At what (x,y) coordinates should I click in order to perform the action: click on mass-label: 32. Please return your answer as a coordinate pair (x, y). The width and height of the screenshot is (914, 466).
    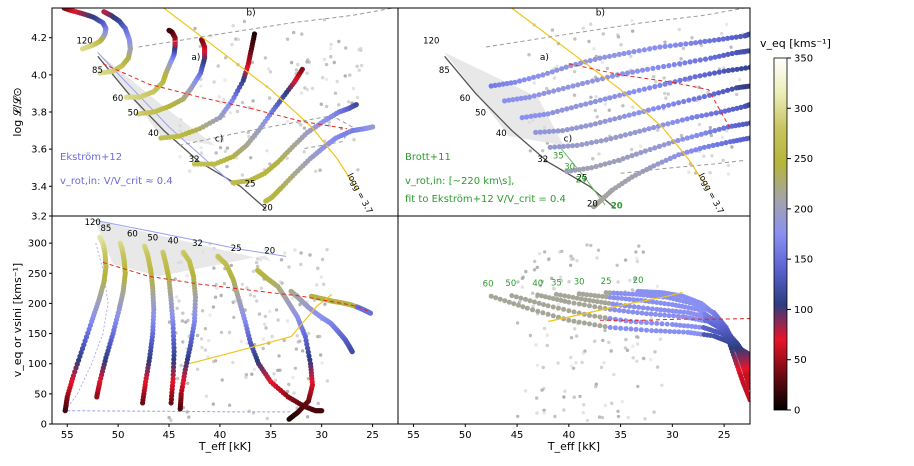
    Looking at the image, I should click on (197, 244).